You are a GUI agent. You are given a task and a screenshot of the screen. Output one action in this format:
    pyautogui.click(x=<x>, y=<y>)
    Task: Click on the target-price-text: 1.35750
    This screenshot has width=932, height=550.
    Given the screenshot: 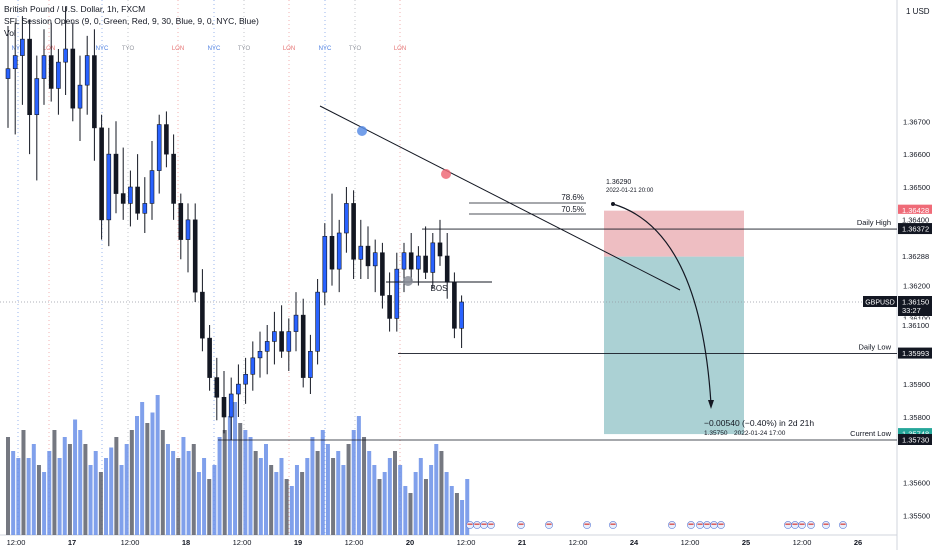 What is the action you would take?
    pyautogui.click(x=716, y=433)
    